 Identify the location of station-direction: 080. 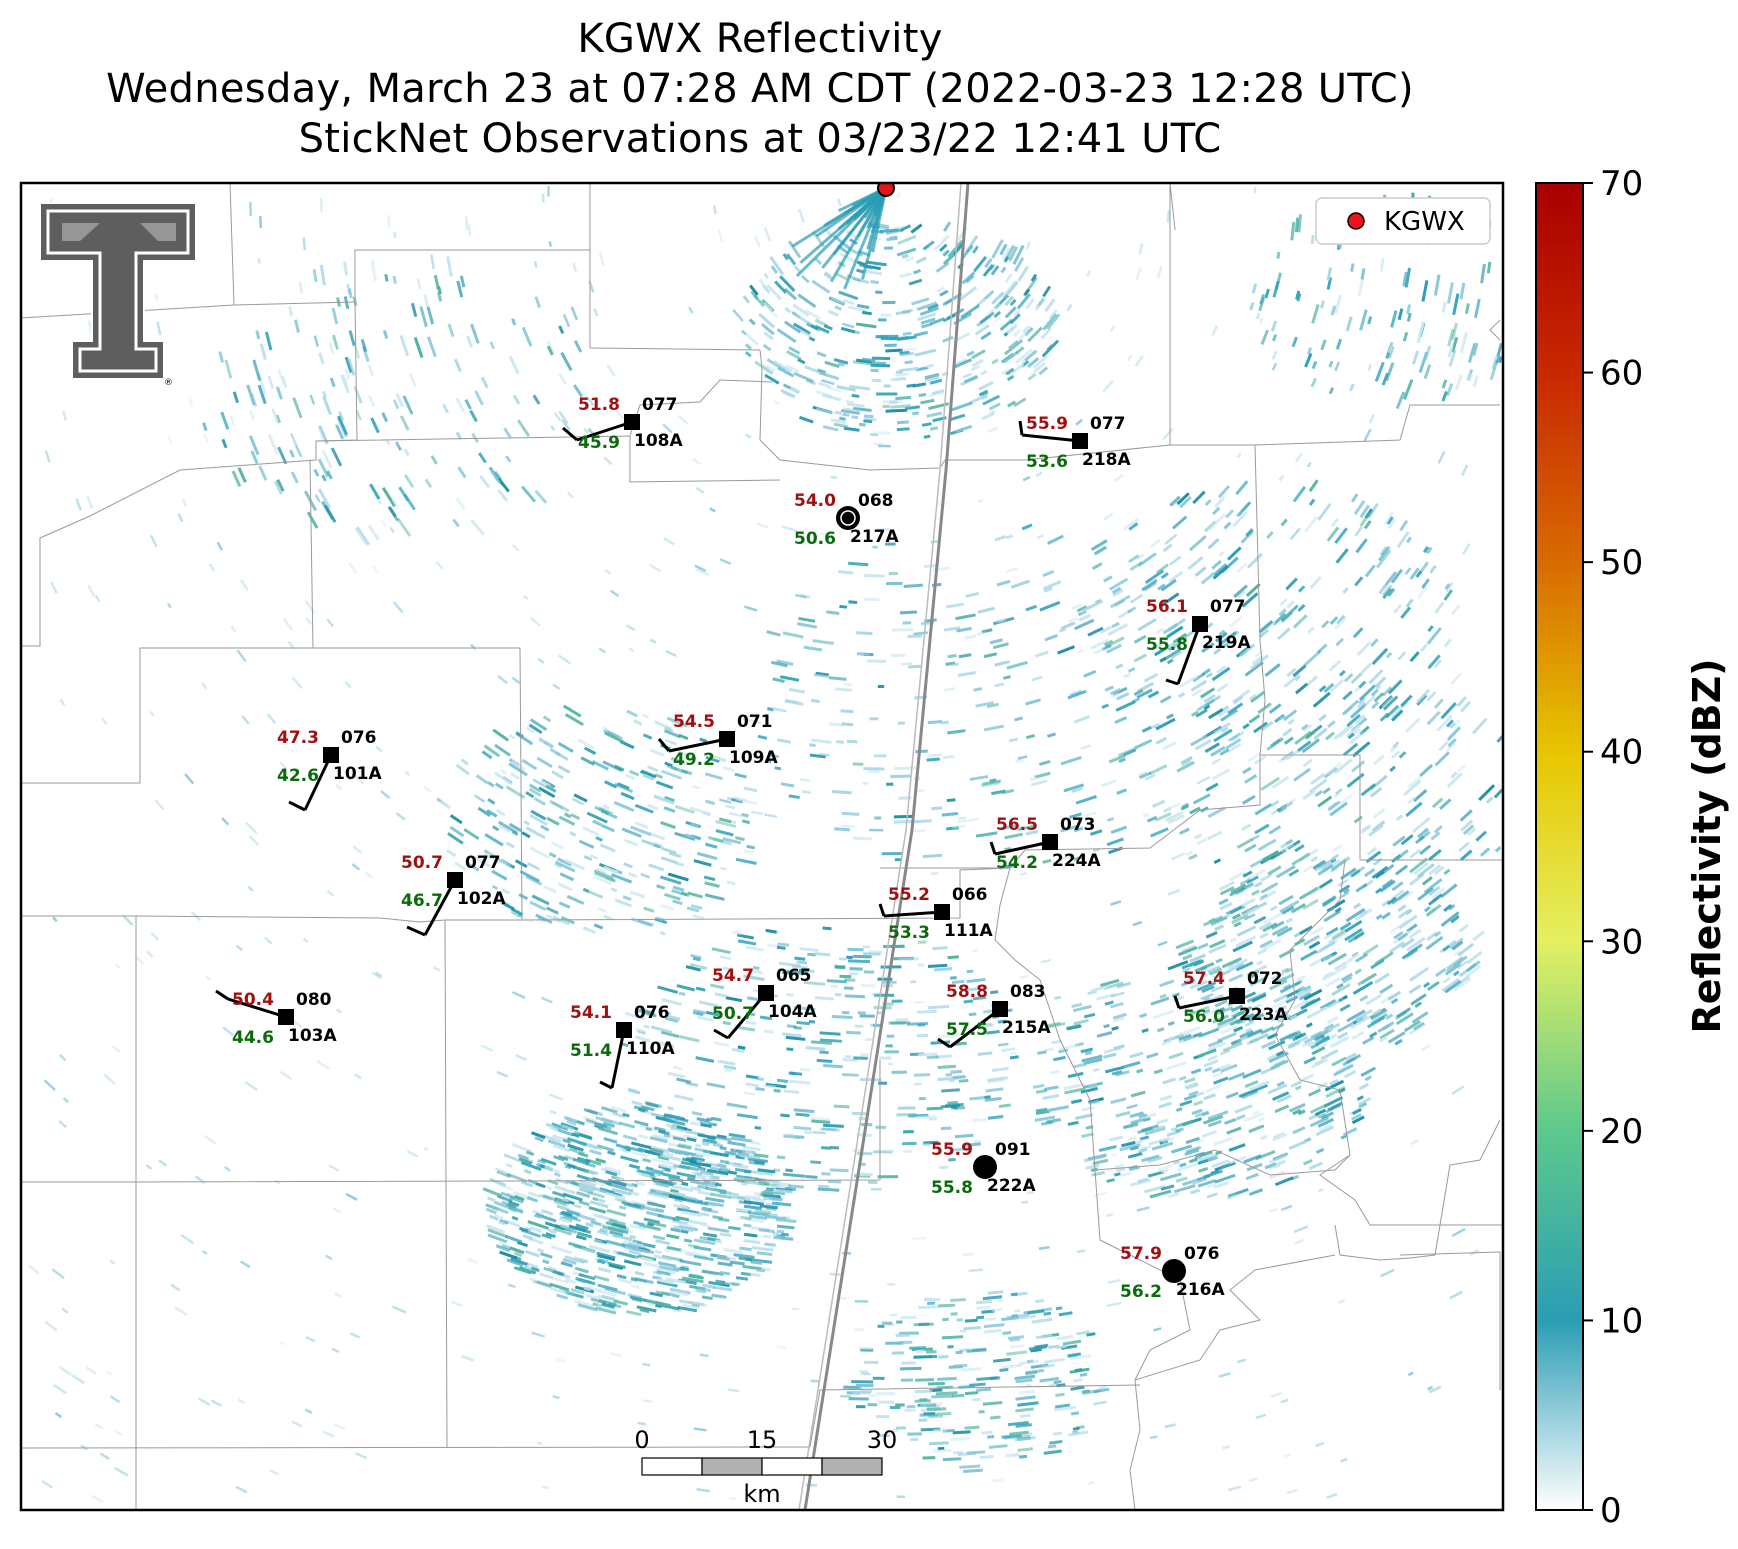
(314, 1000).